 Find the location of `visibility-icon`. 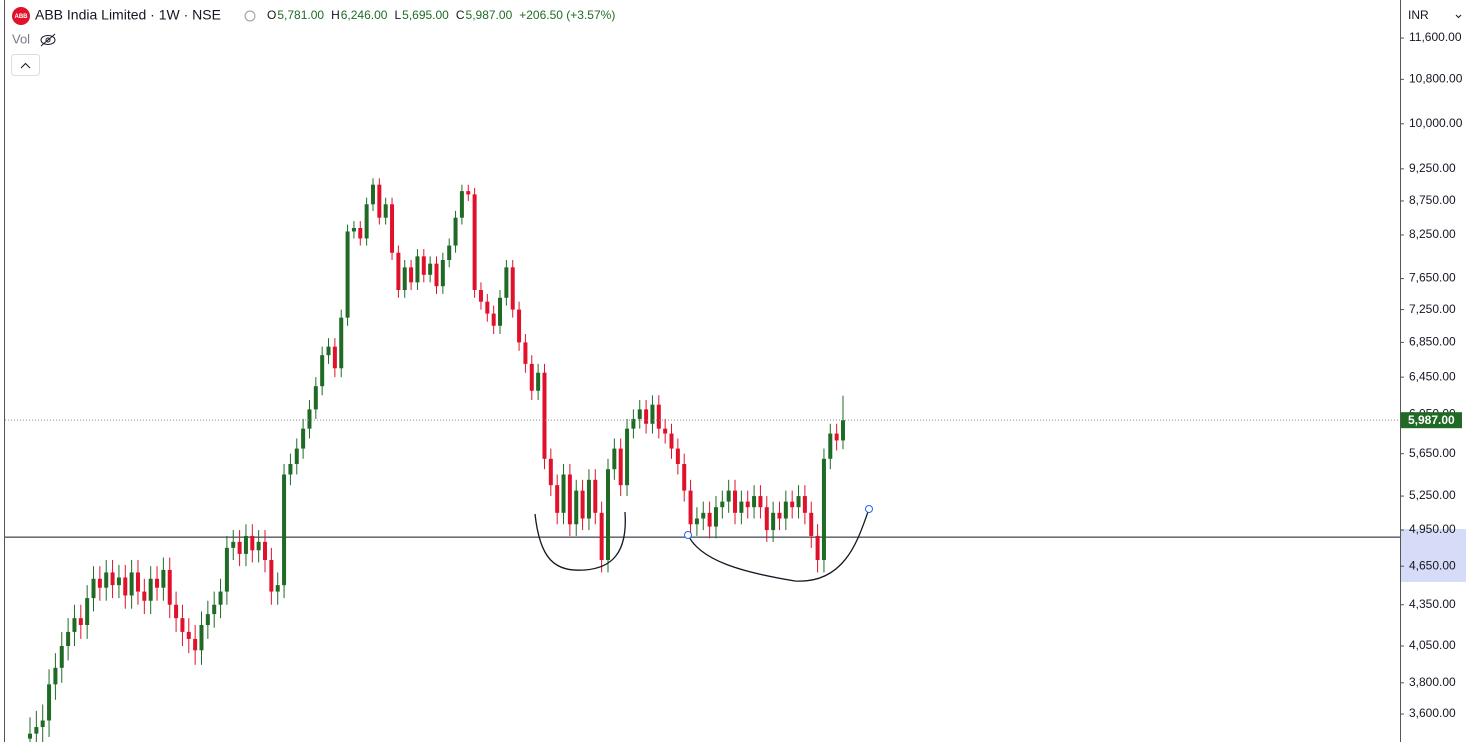

visibility-icon is located at coordinates (48, 40).